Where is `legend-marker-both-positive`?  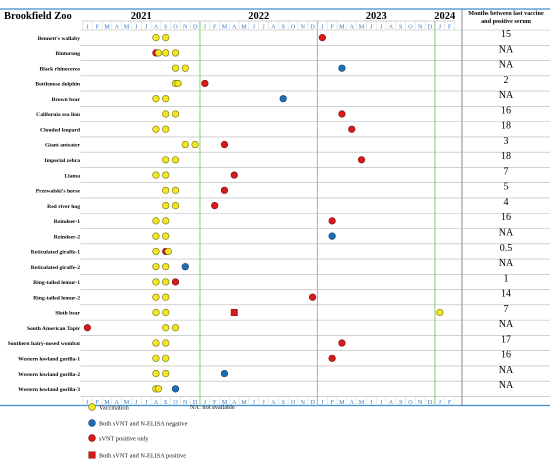
legend-marker-both-positive is located at coordinates (92, 455).